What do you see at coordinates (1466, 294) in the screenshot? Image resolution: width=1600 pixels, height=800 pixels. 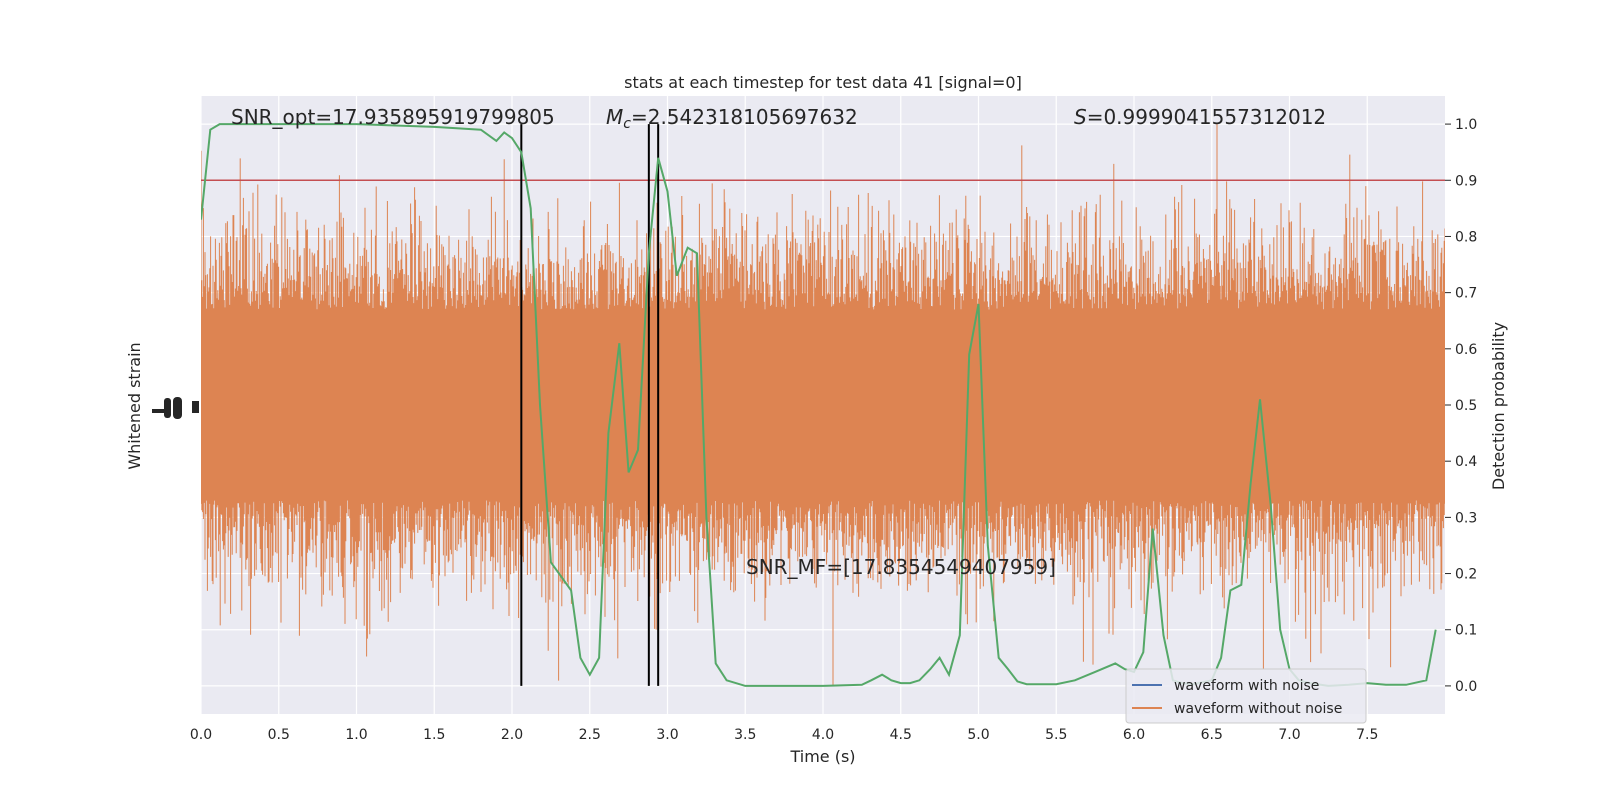 I see `y-tick-label: 0.7` at bounding box center [1466, 294].